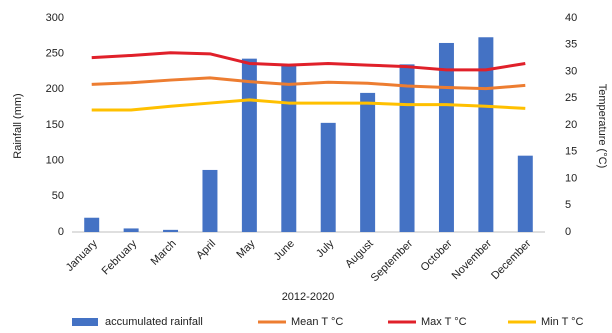 The height and width of the screenshot is (333, 612). What do you see at coordinates (55, 89) in the screenshot?
I see `y-tick-label: 200` at bounding box center [55, 89].